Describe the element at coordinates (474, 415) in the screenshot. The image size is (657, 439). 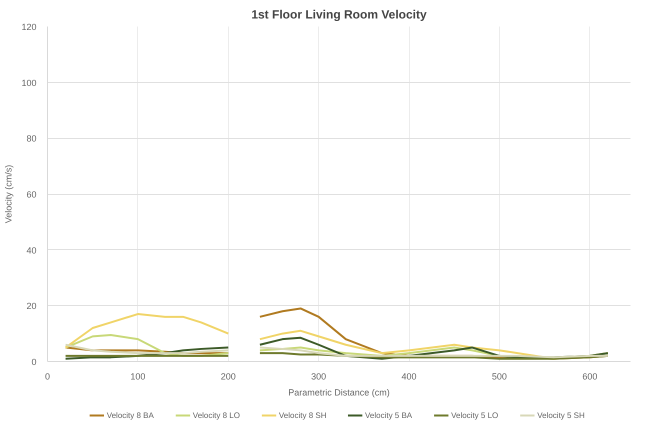
I see `legend-label: Velocity 5 LO` at that location.